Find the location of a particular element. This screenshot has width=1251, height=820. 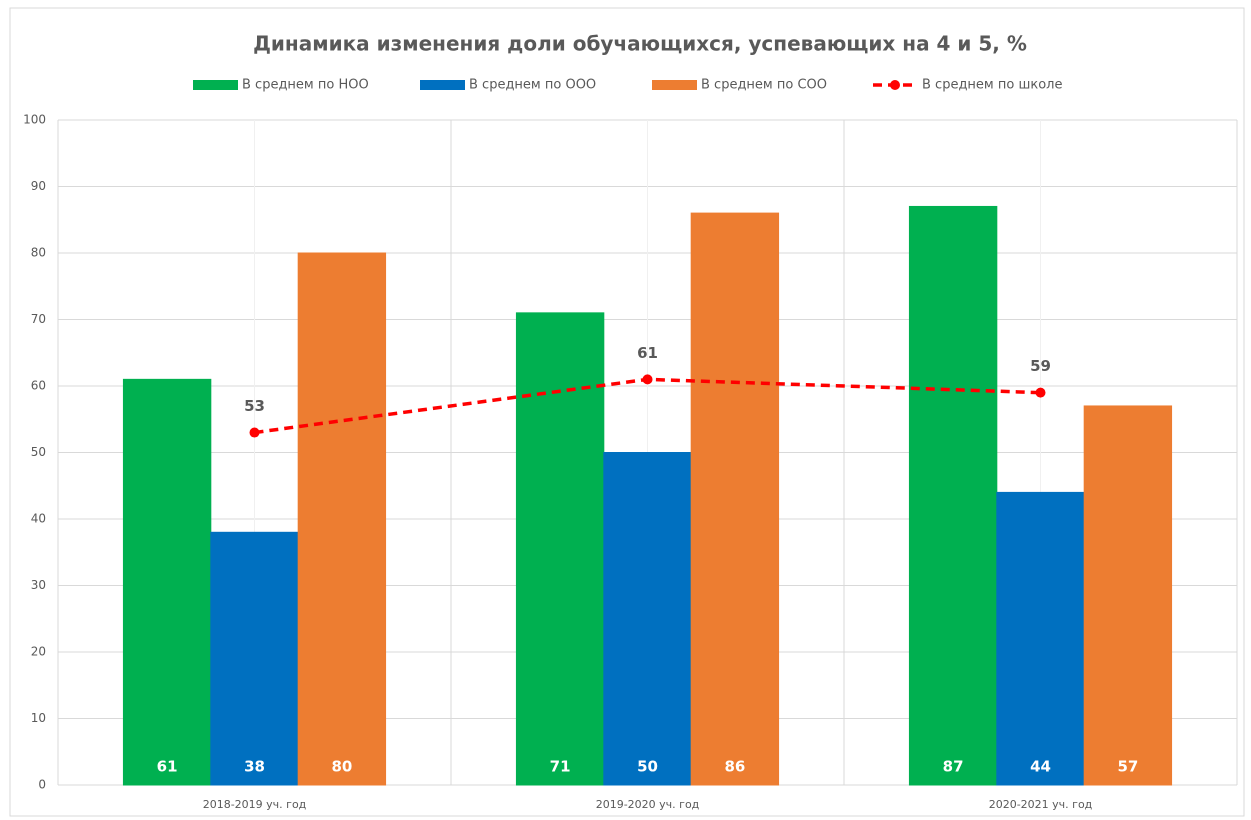

data-label: 59 is located at coordinates (1040, 366).